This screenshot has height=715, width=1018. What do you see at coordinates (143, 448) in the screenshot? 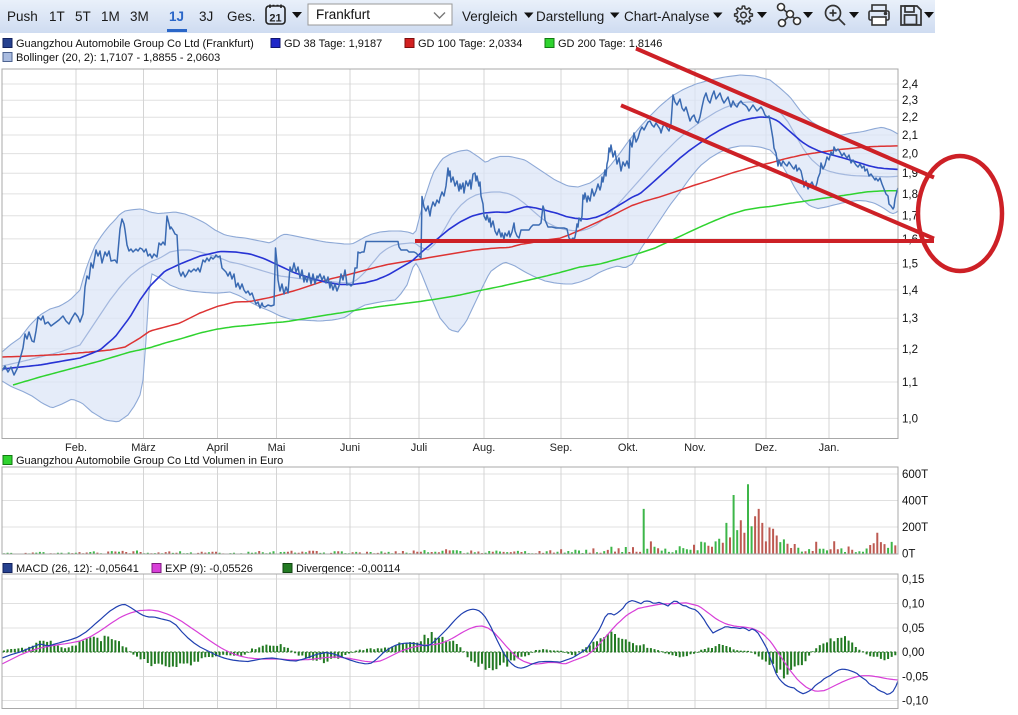
I see `svg-text: März` at bounding box center [143, 448].